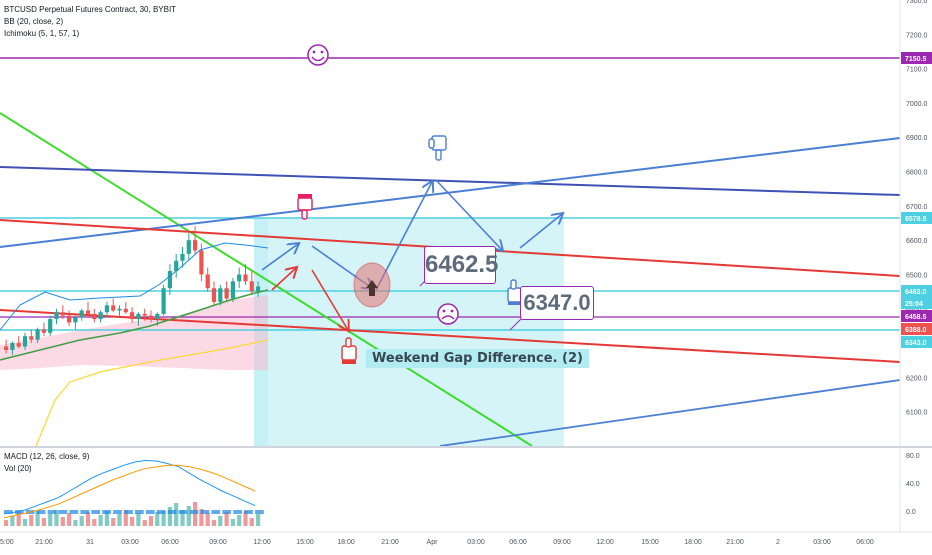  What do you see at coordinates (461, 265) in the screenshot?
I see `price-callout-6462: 6462.5` at bounding box center [461, 265].